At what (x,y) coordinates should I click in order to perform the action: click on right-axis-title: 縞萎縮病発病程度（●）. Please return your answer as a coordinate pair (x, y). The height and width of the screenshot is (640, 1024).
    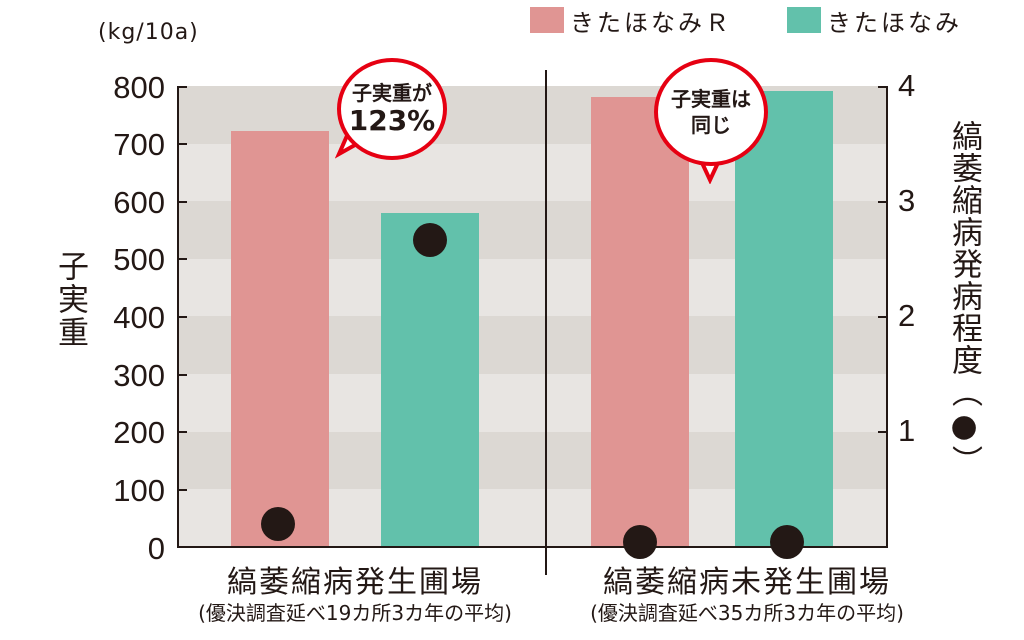
    Looking at the image, I should click on (964, 298).